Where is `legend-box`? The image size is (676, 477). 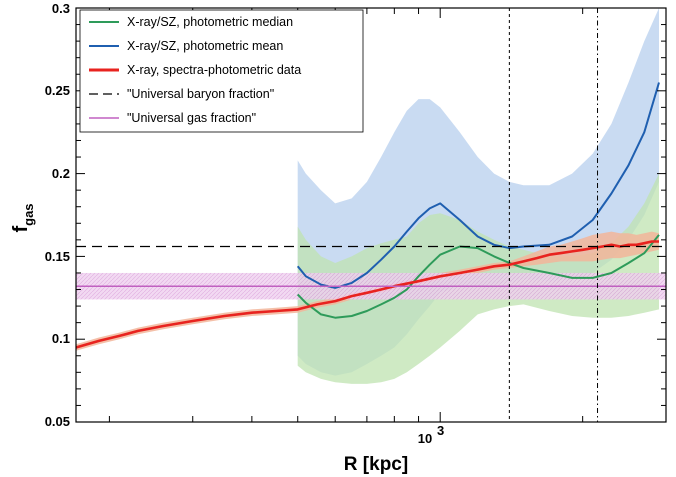 legend-box is located at coordinates (221, 71).